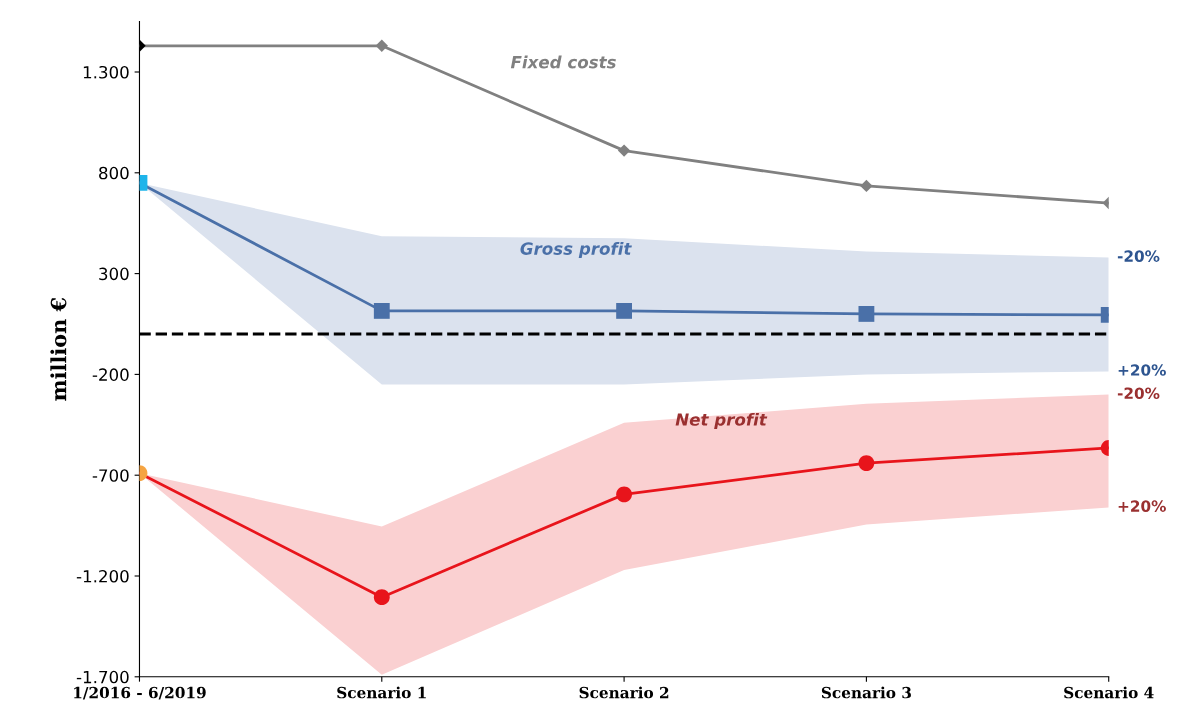 The image size is (1182, 720). Describe the element at coordinates (106, 72) in the screenshot. I see `y-tick-label: 1.300` at that location.